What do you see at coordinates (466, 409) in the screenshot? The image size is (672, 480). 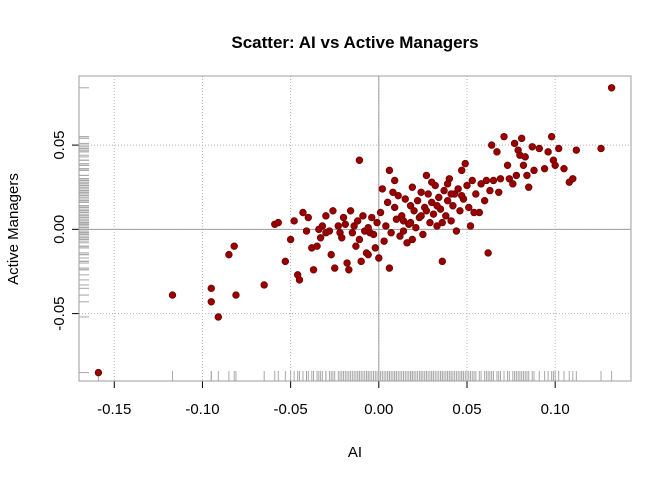 I see `x-tick-label: 0.05` at bounding box center [466, 409].